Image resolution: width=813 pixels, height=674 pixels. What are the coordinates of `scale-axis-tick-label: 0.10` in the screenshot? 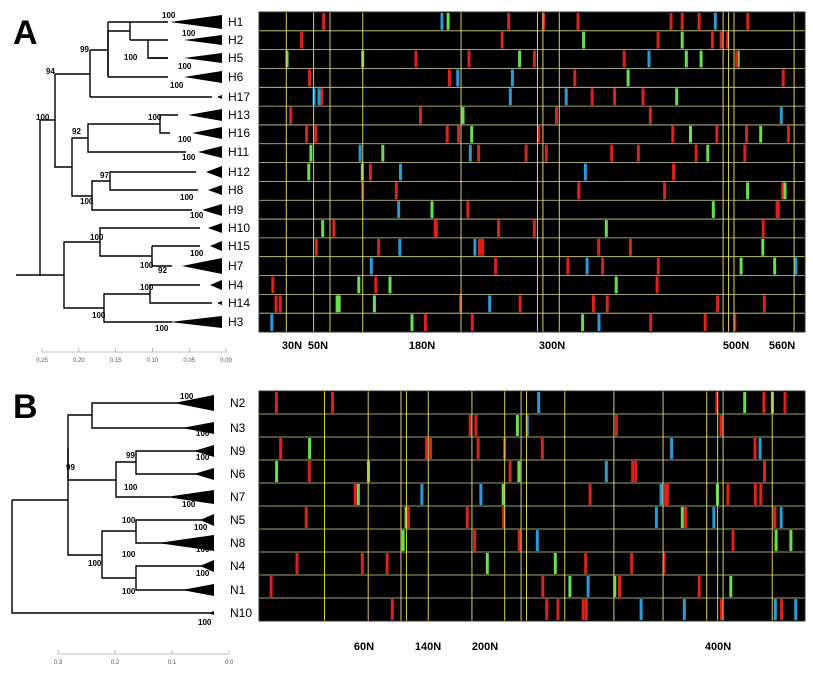 It's located at (153, 361).